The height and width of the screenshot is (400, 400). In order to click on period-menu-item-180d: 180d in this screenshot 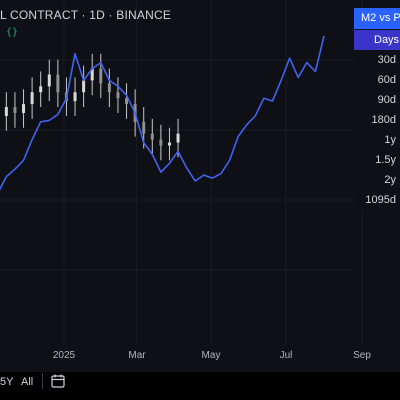, I will do `click(383, 120)`.